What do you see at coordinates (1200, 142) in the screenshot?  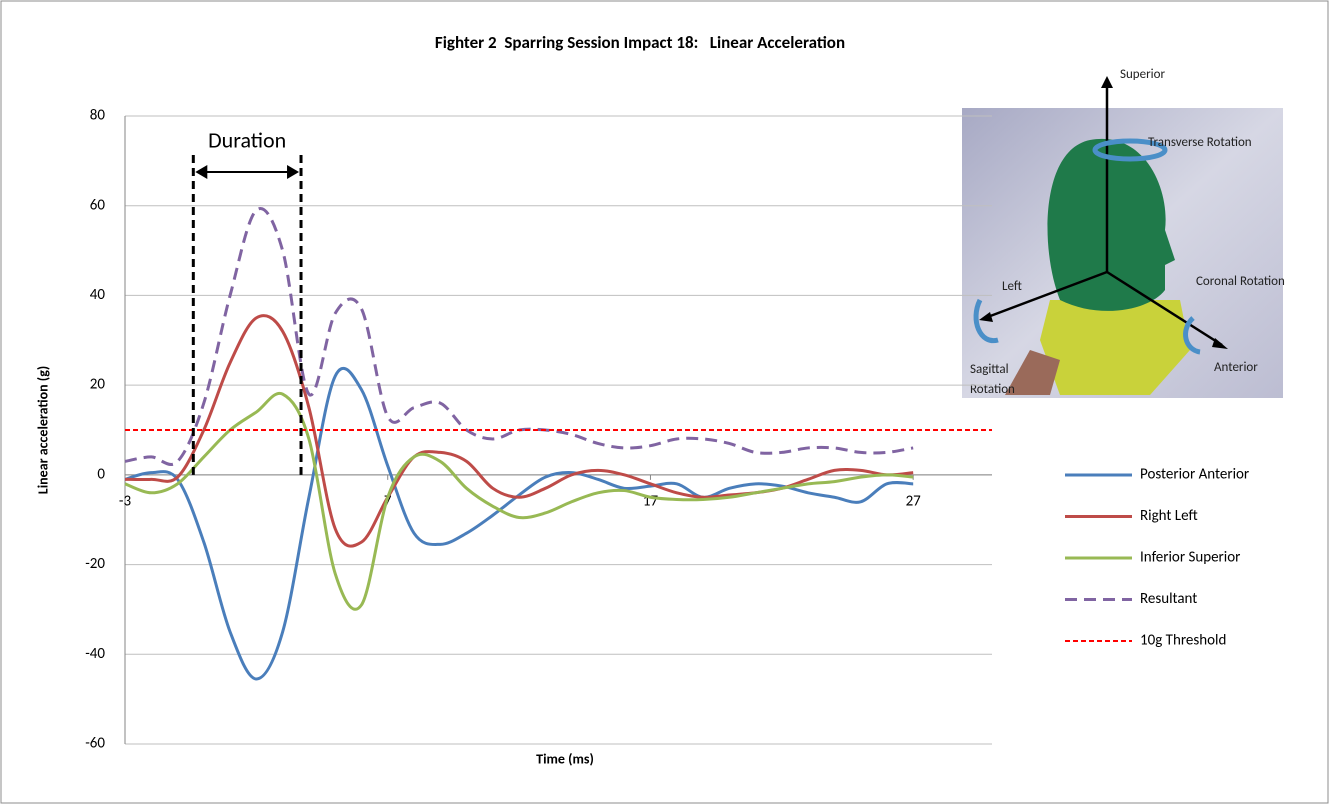 I see `inset-label: Transverse Rotation` at bounding box center [1200, 142].